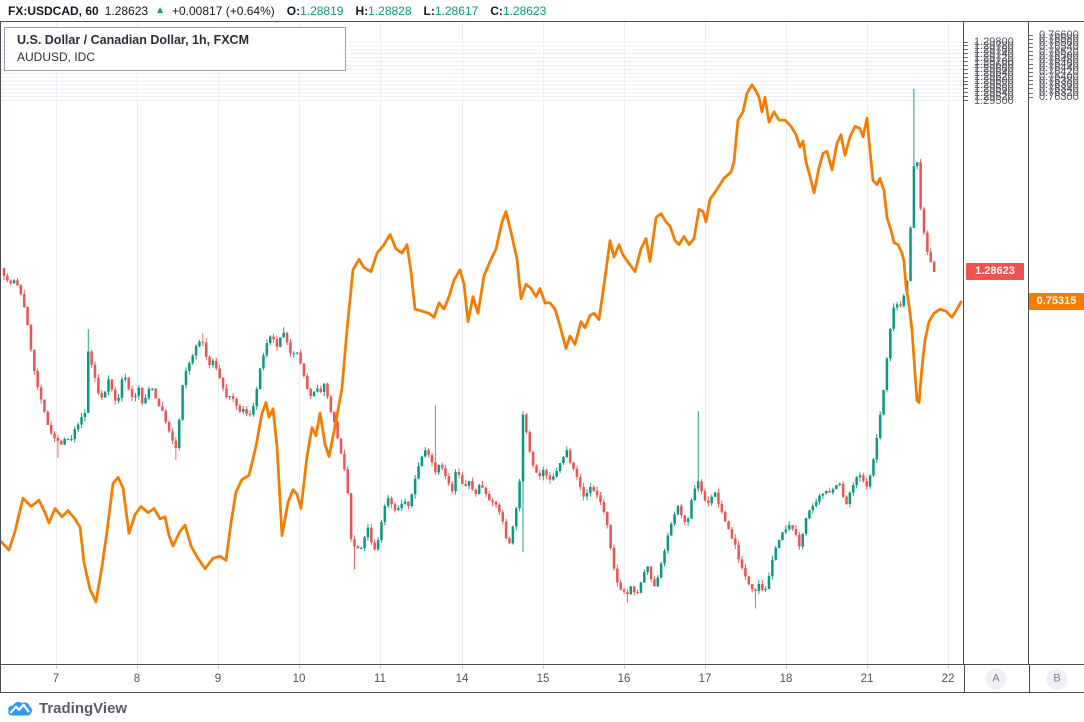 The height and width of the screenshot is (722, 1084). Describe the element at coordinates (293, 10) in the screenshot. I see `open-label: O:` at that location.